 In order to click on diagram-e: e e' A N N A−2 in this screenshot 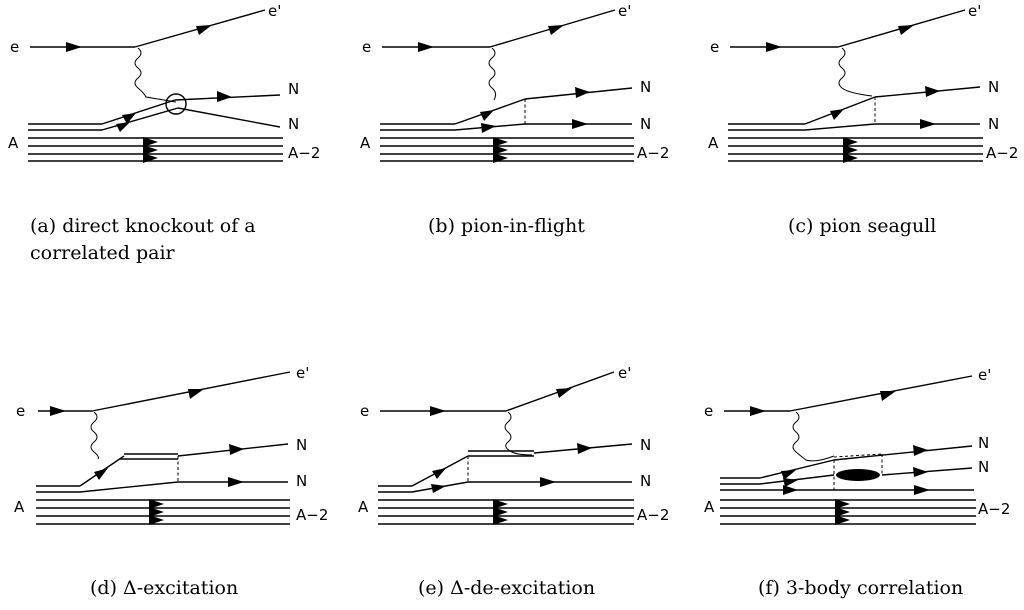, I will do `click(513, 444)`.